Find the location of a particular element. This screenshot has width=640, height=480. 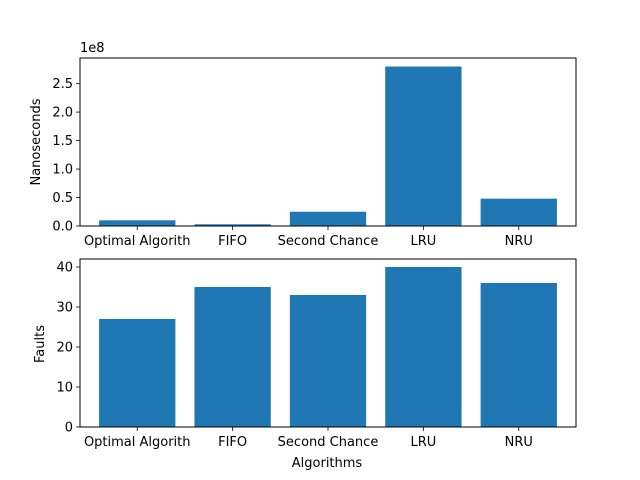

faults-y-ticks: 0 10 20 30 40 is located at coordinates (68, 348).